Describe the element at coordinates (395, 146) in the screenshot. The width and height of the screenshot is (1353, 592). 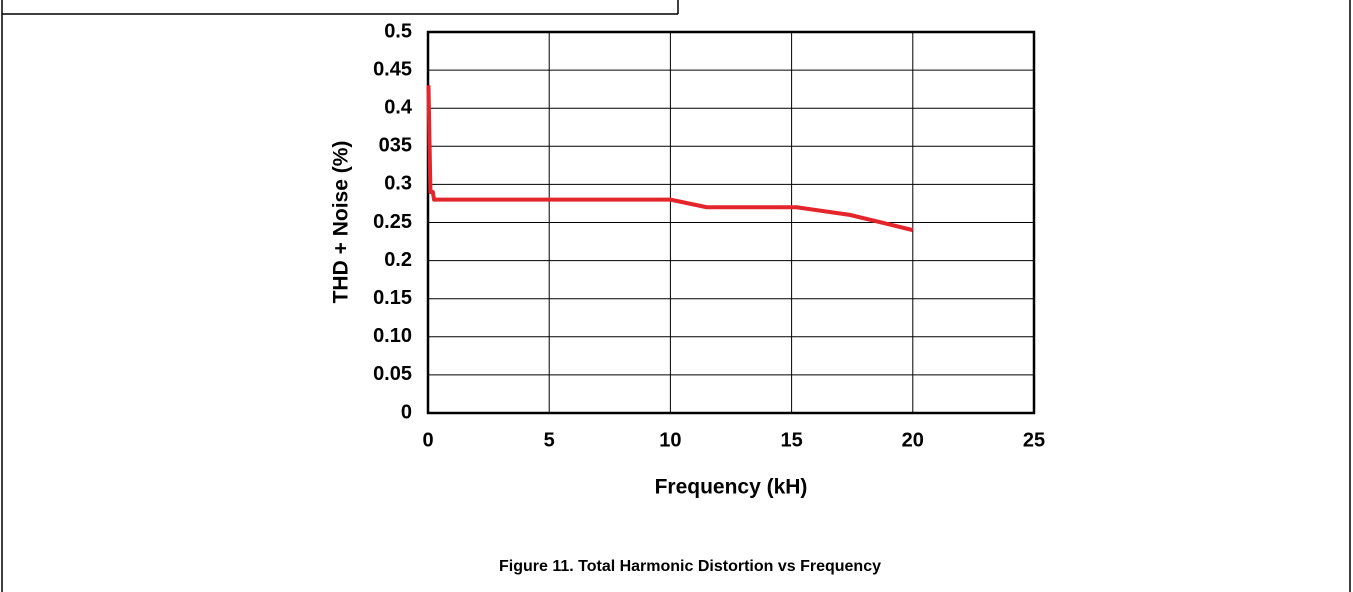
I see `y-tick-label: 035` at that location.